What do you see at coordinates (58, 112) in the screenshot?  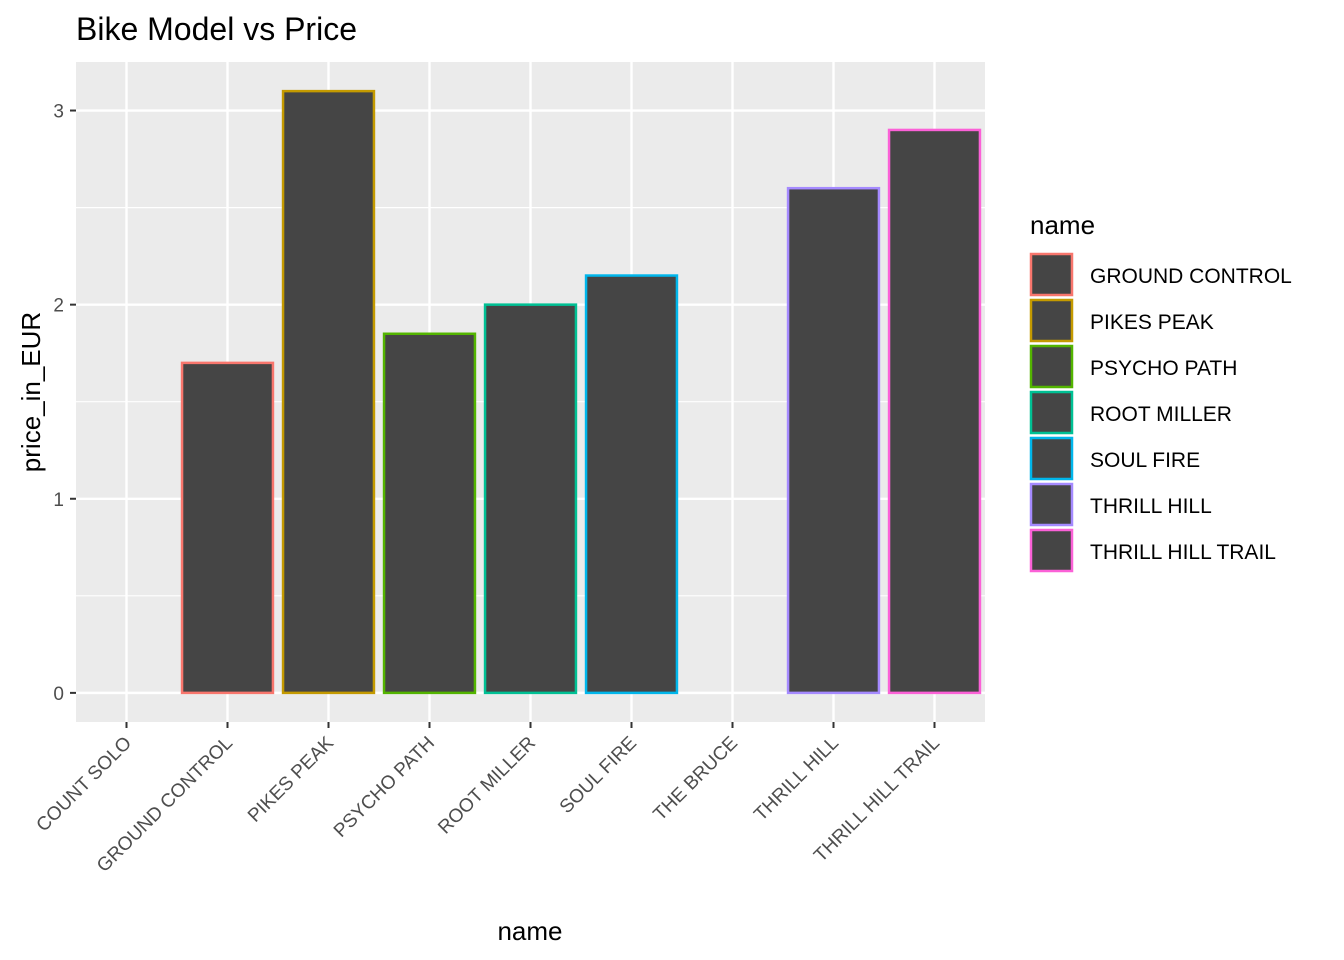 I see `y-tick-label: 3` at bounding box center [58, 112].